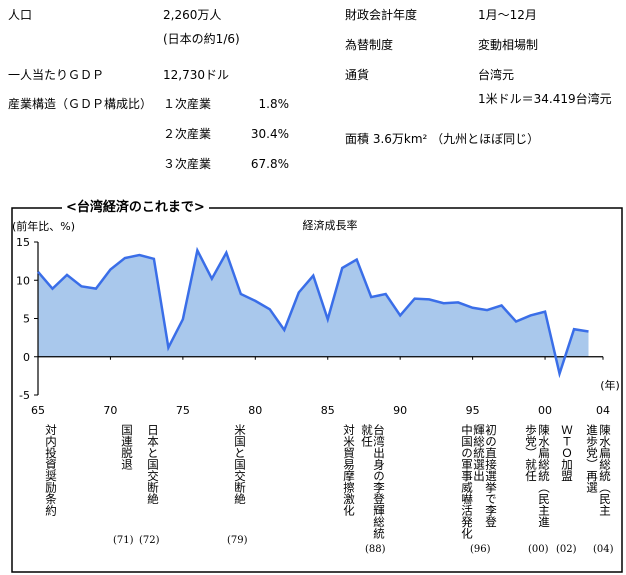 This screenshot has width=626, height=575. What do you see at coordinates (566, 549) in the screenshot?
I see `event-year: (02)` at bounding box center [566, 549].